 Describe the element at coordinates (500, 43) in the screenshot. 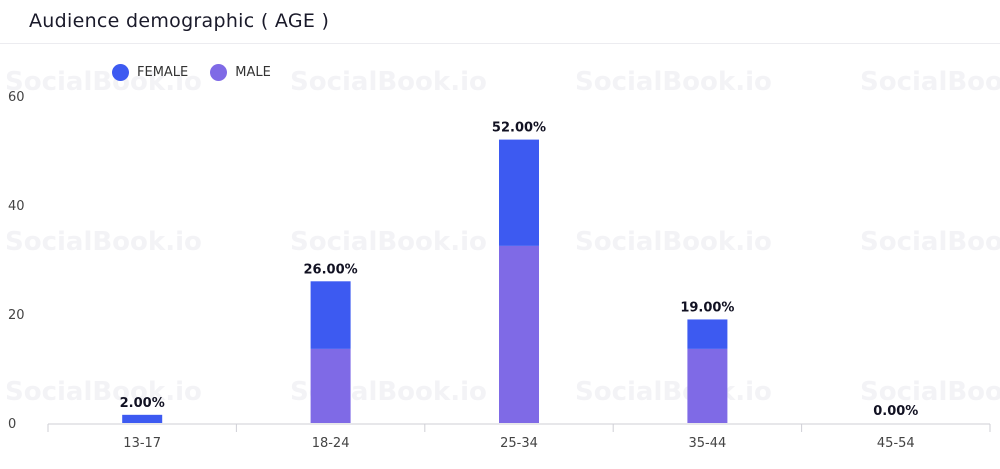

I see `divider` at that location.